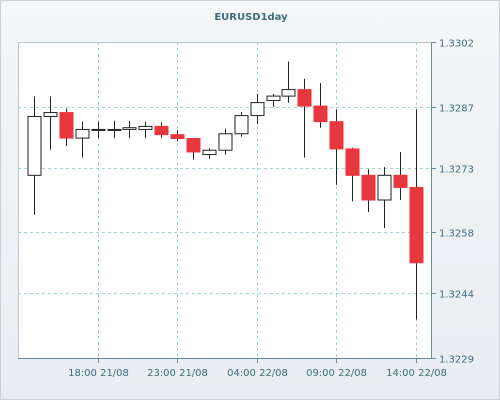  I want to click on chart-title: EURUSD1day, so click(251, 17).